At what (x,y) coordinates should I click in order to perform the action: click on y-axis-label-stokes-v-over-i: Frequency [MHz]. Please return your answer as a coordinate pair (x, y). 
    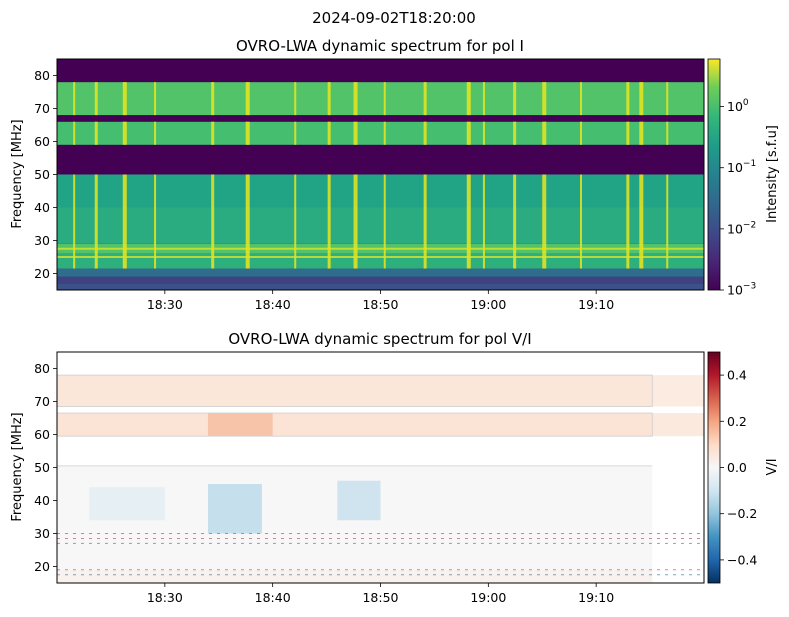
    Looking at the image, I should click on (17, 466).